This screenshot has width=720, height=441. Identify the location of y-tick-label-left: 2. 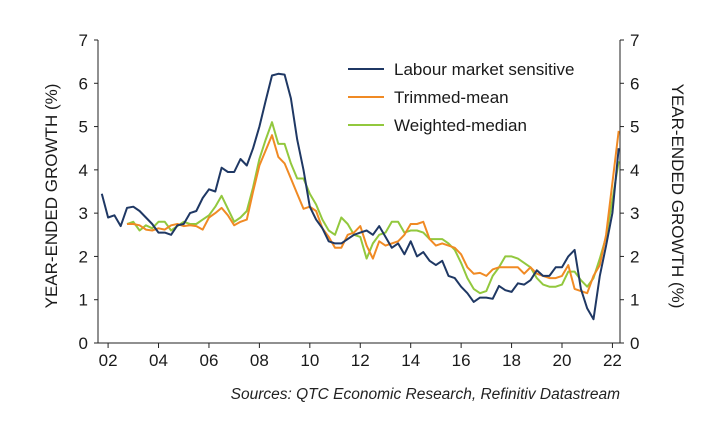
(83, 256).